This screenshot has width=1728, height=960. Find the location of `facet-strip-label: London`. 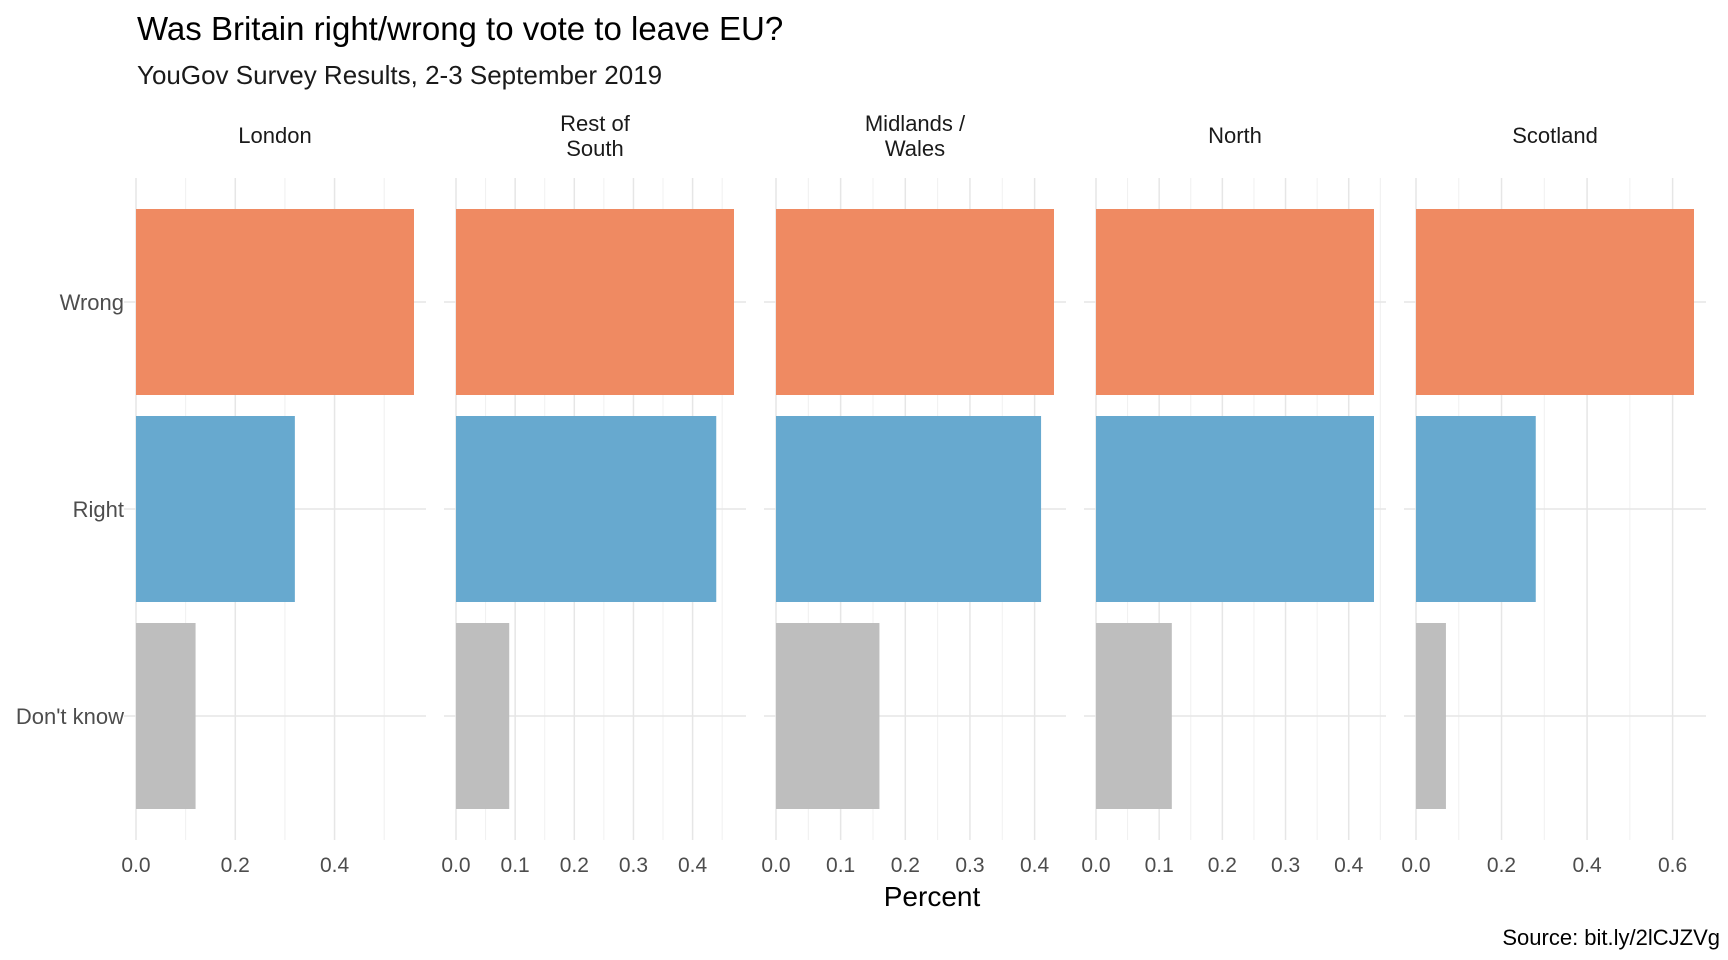

facet-strip-label: London is located at coordinates (274, 135).